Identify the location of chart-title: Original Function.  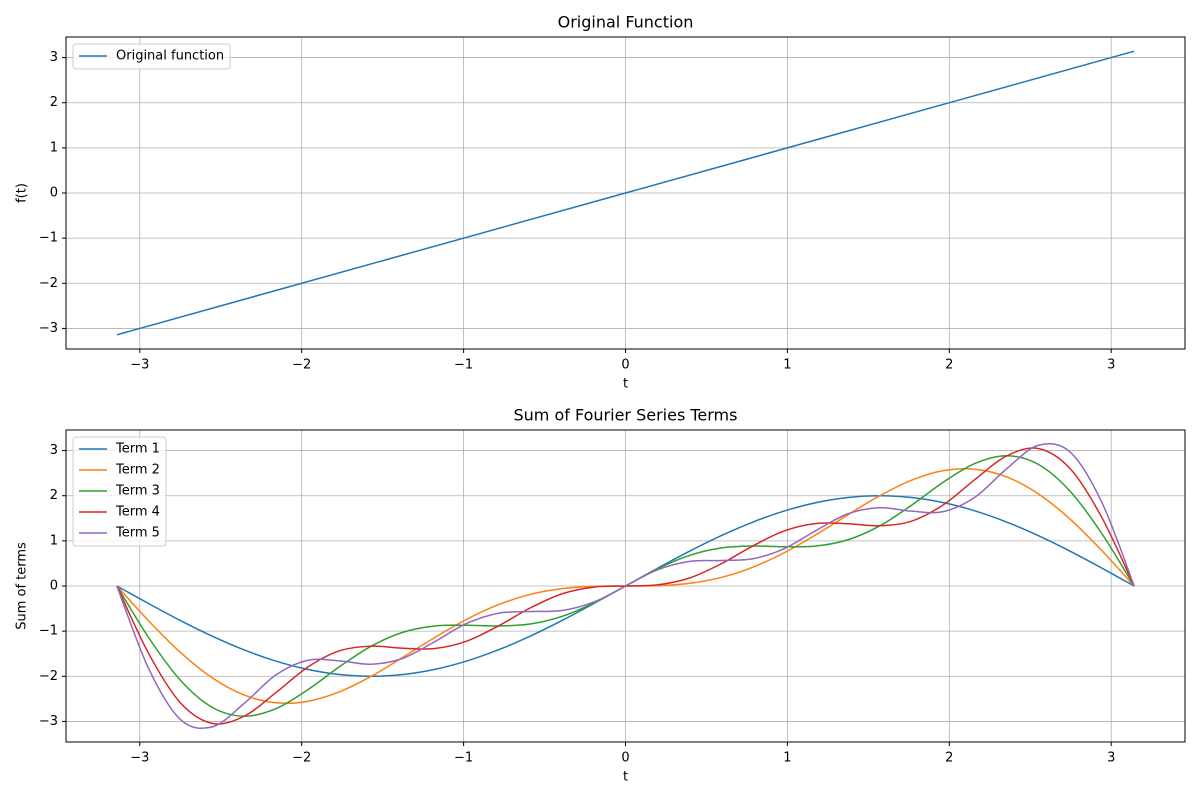
(626, 22).